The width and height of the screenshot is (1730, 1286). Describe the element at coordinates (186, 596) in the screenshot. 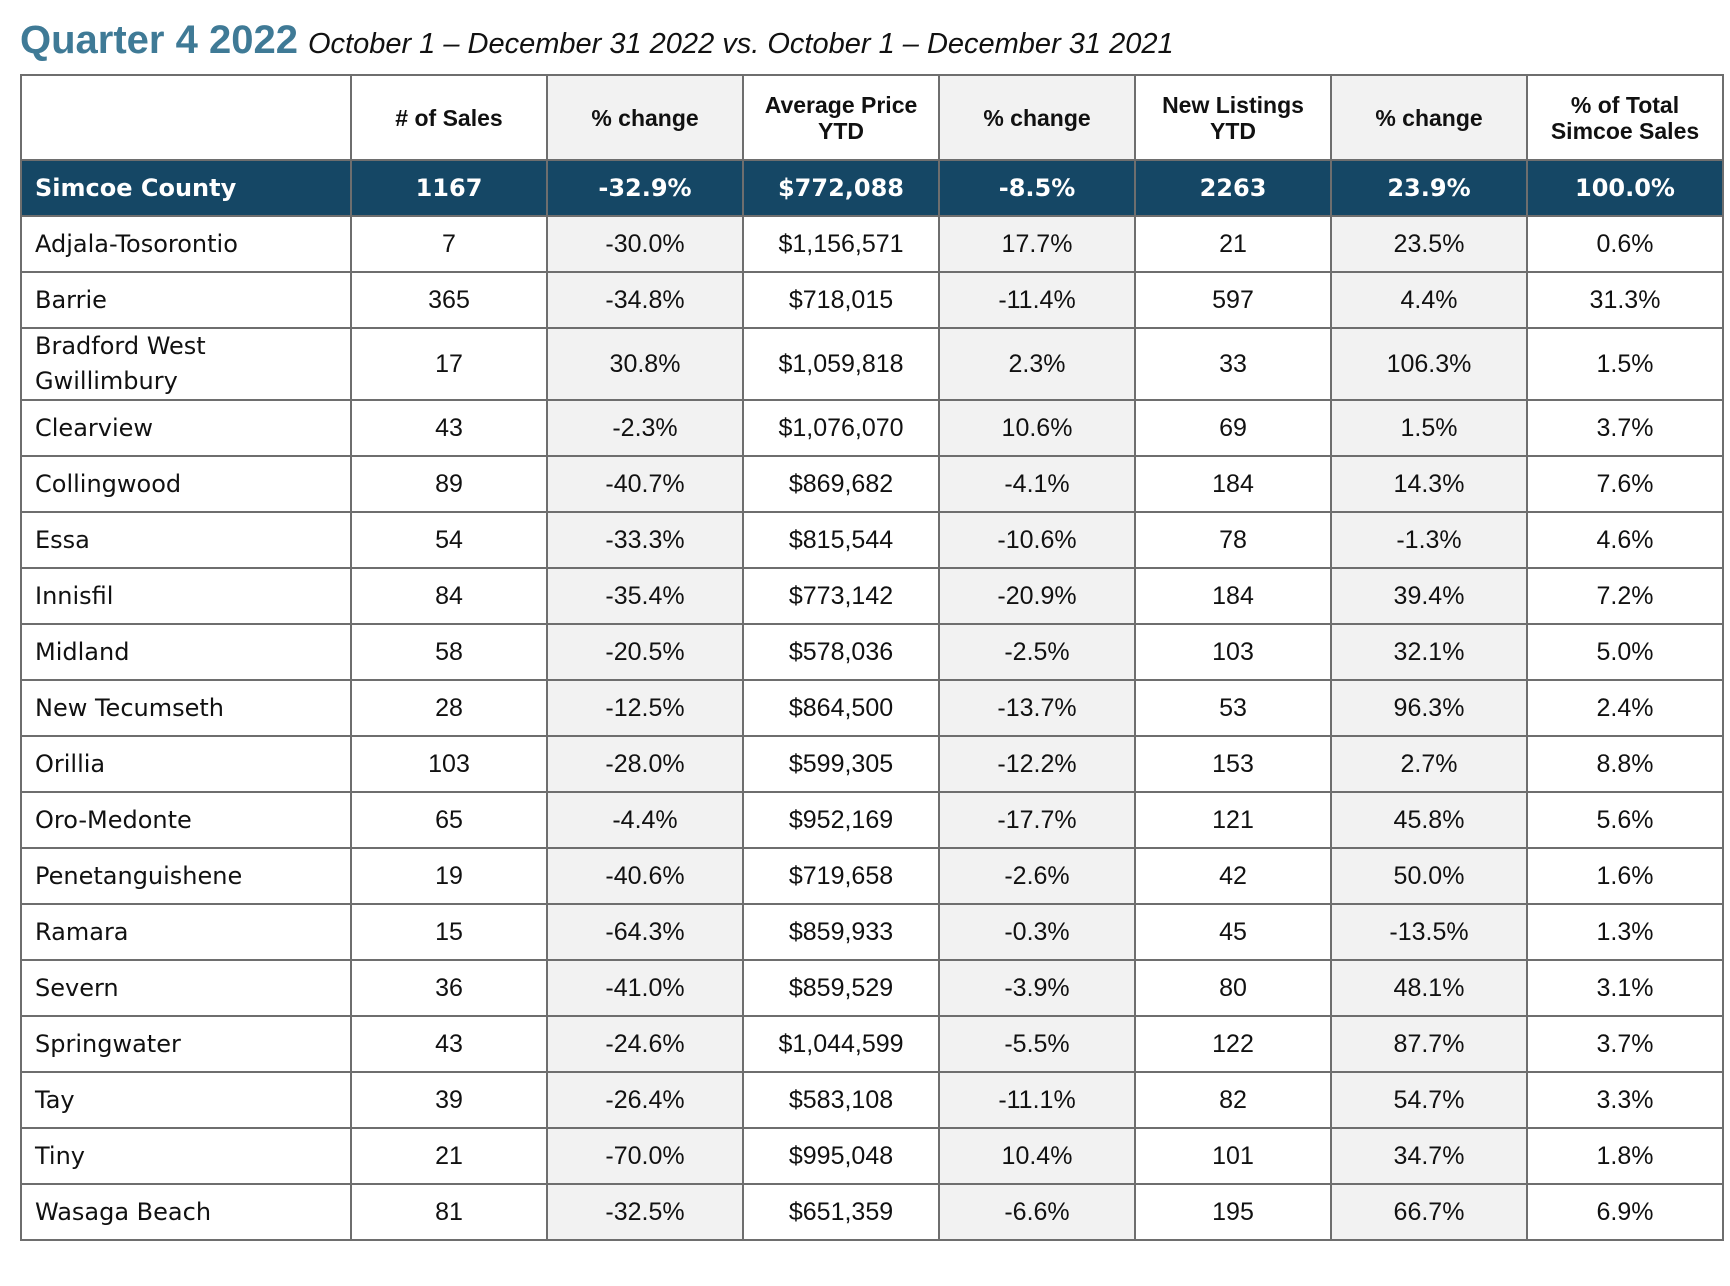

I see `cell-municipality: Innisfil` at that location.